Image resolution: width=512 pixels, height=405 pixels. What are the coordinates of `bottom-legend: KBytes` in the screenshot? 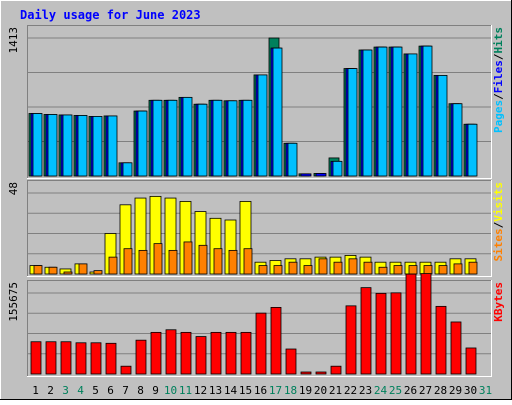 It's located at (498, 302).